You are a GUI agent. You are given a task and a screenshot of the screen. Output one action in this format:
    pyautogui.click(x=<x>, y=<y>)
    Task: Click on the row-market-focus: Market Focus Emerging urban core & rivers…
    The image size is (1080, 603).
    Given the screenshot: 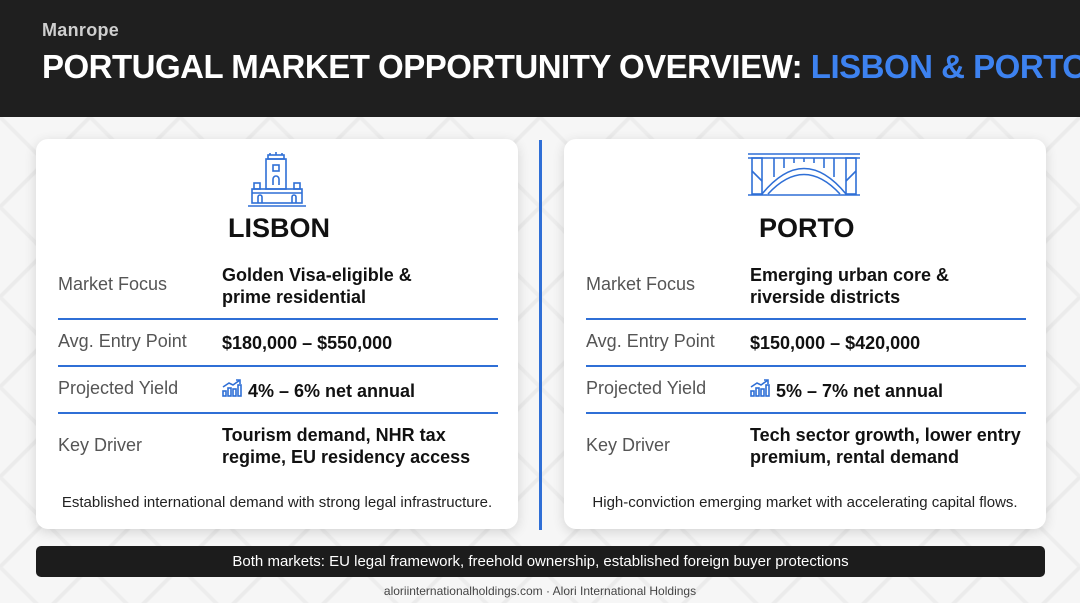 What is the action you would take?
    pyautogui.click(x=806, y=288)
    